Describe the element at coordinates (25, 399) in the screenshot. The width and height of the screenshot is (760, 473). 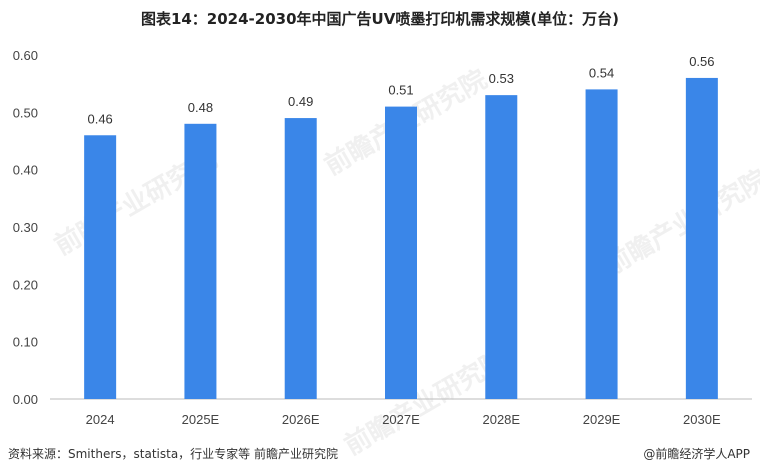
I see `y-tick-label: 0.00` at that location.